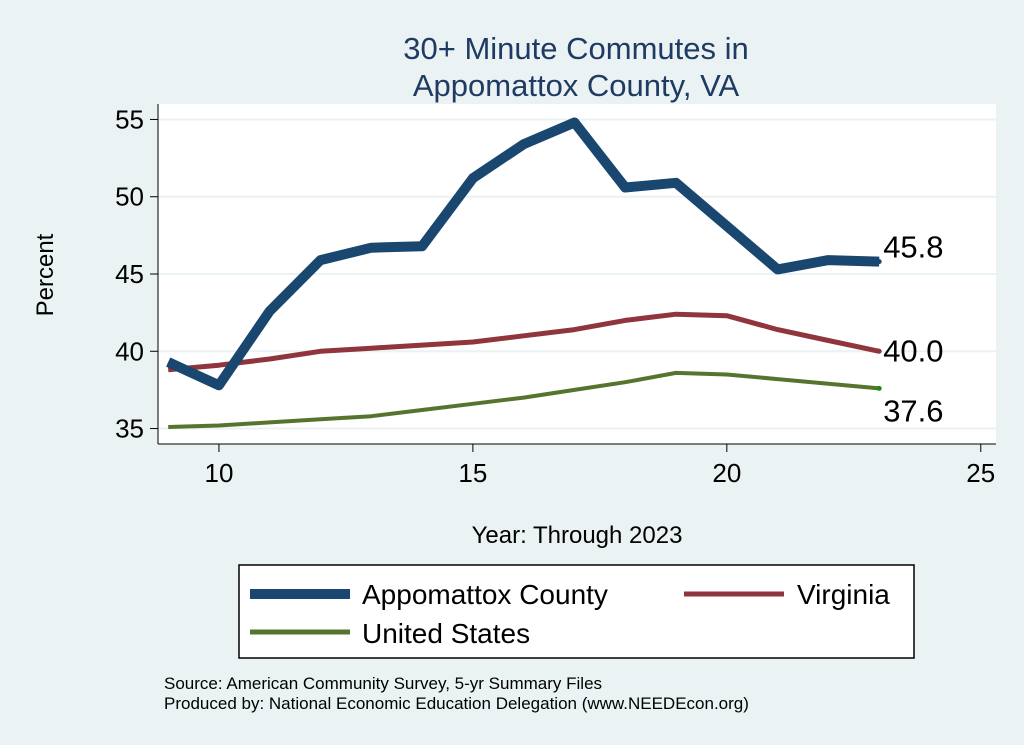  What do you see at coordinates (524, 399) in the screenshot?
I see `series-line-united-states` at bounding box center [524, 399].